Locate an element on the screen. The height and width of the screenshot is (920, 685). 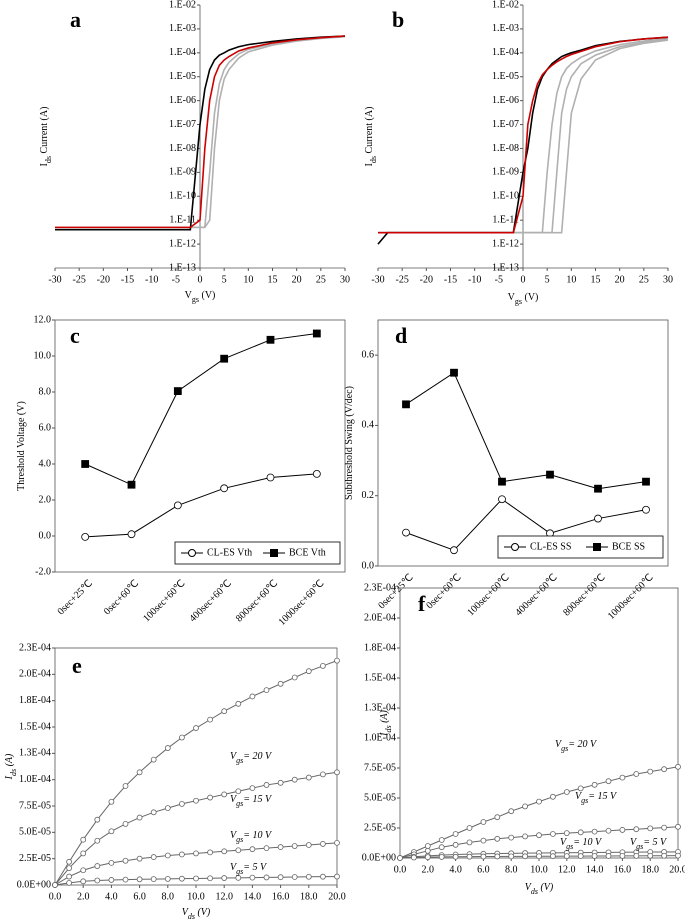
x-axis-label-part: ds is located at coordinates (191, 916).